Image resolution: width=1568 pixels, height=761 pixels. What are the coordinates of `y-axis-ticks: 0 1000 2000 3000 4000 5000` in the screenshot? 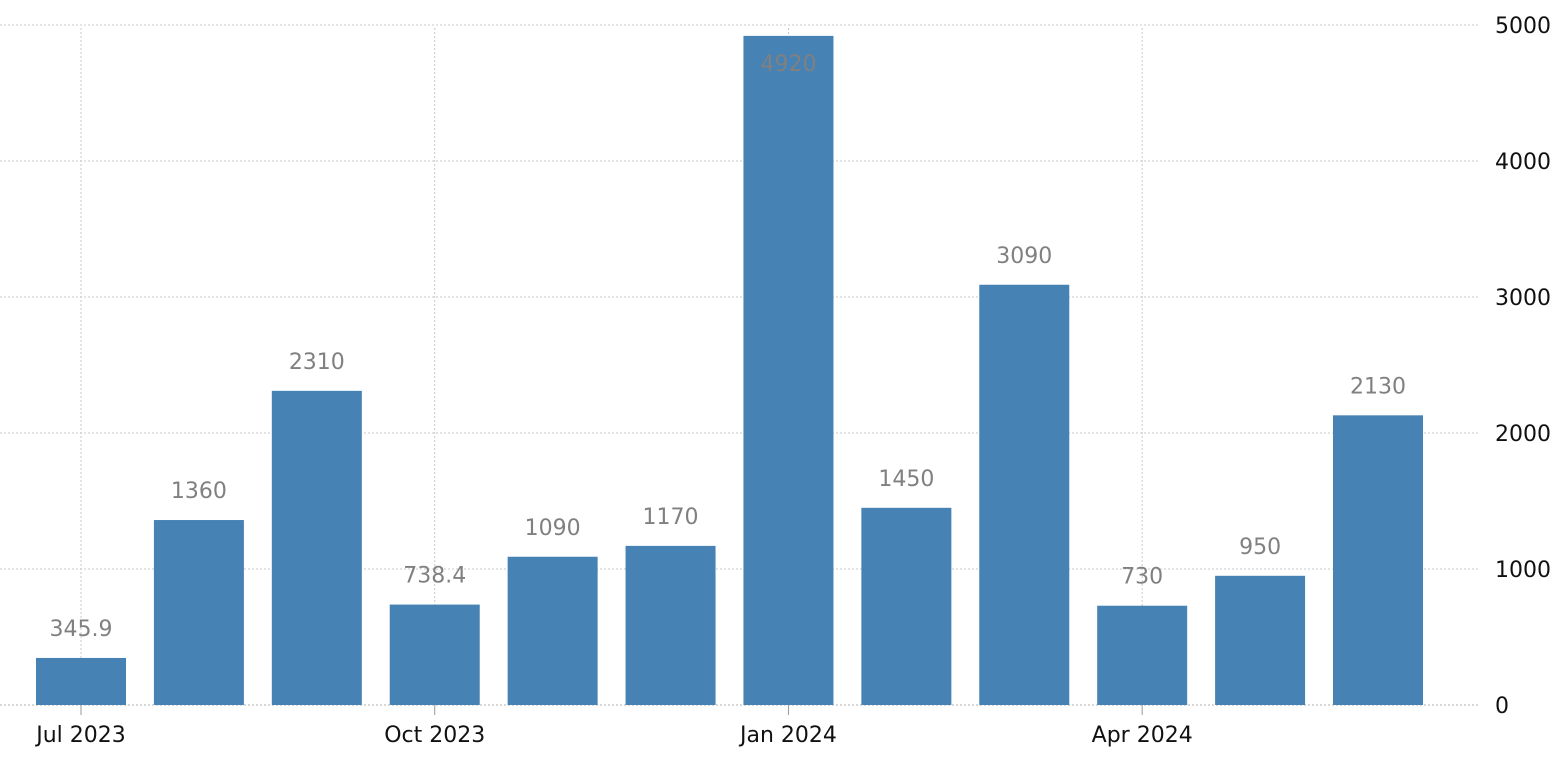 It's located at (1523, 366).